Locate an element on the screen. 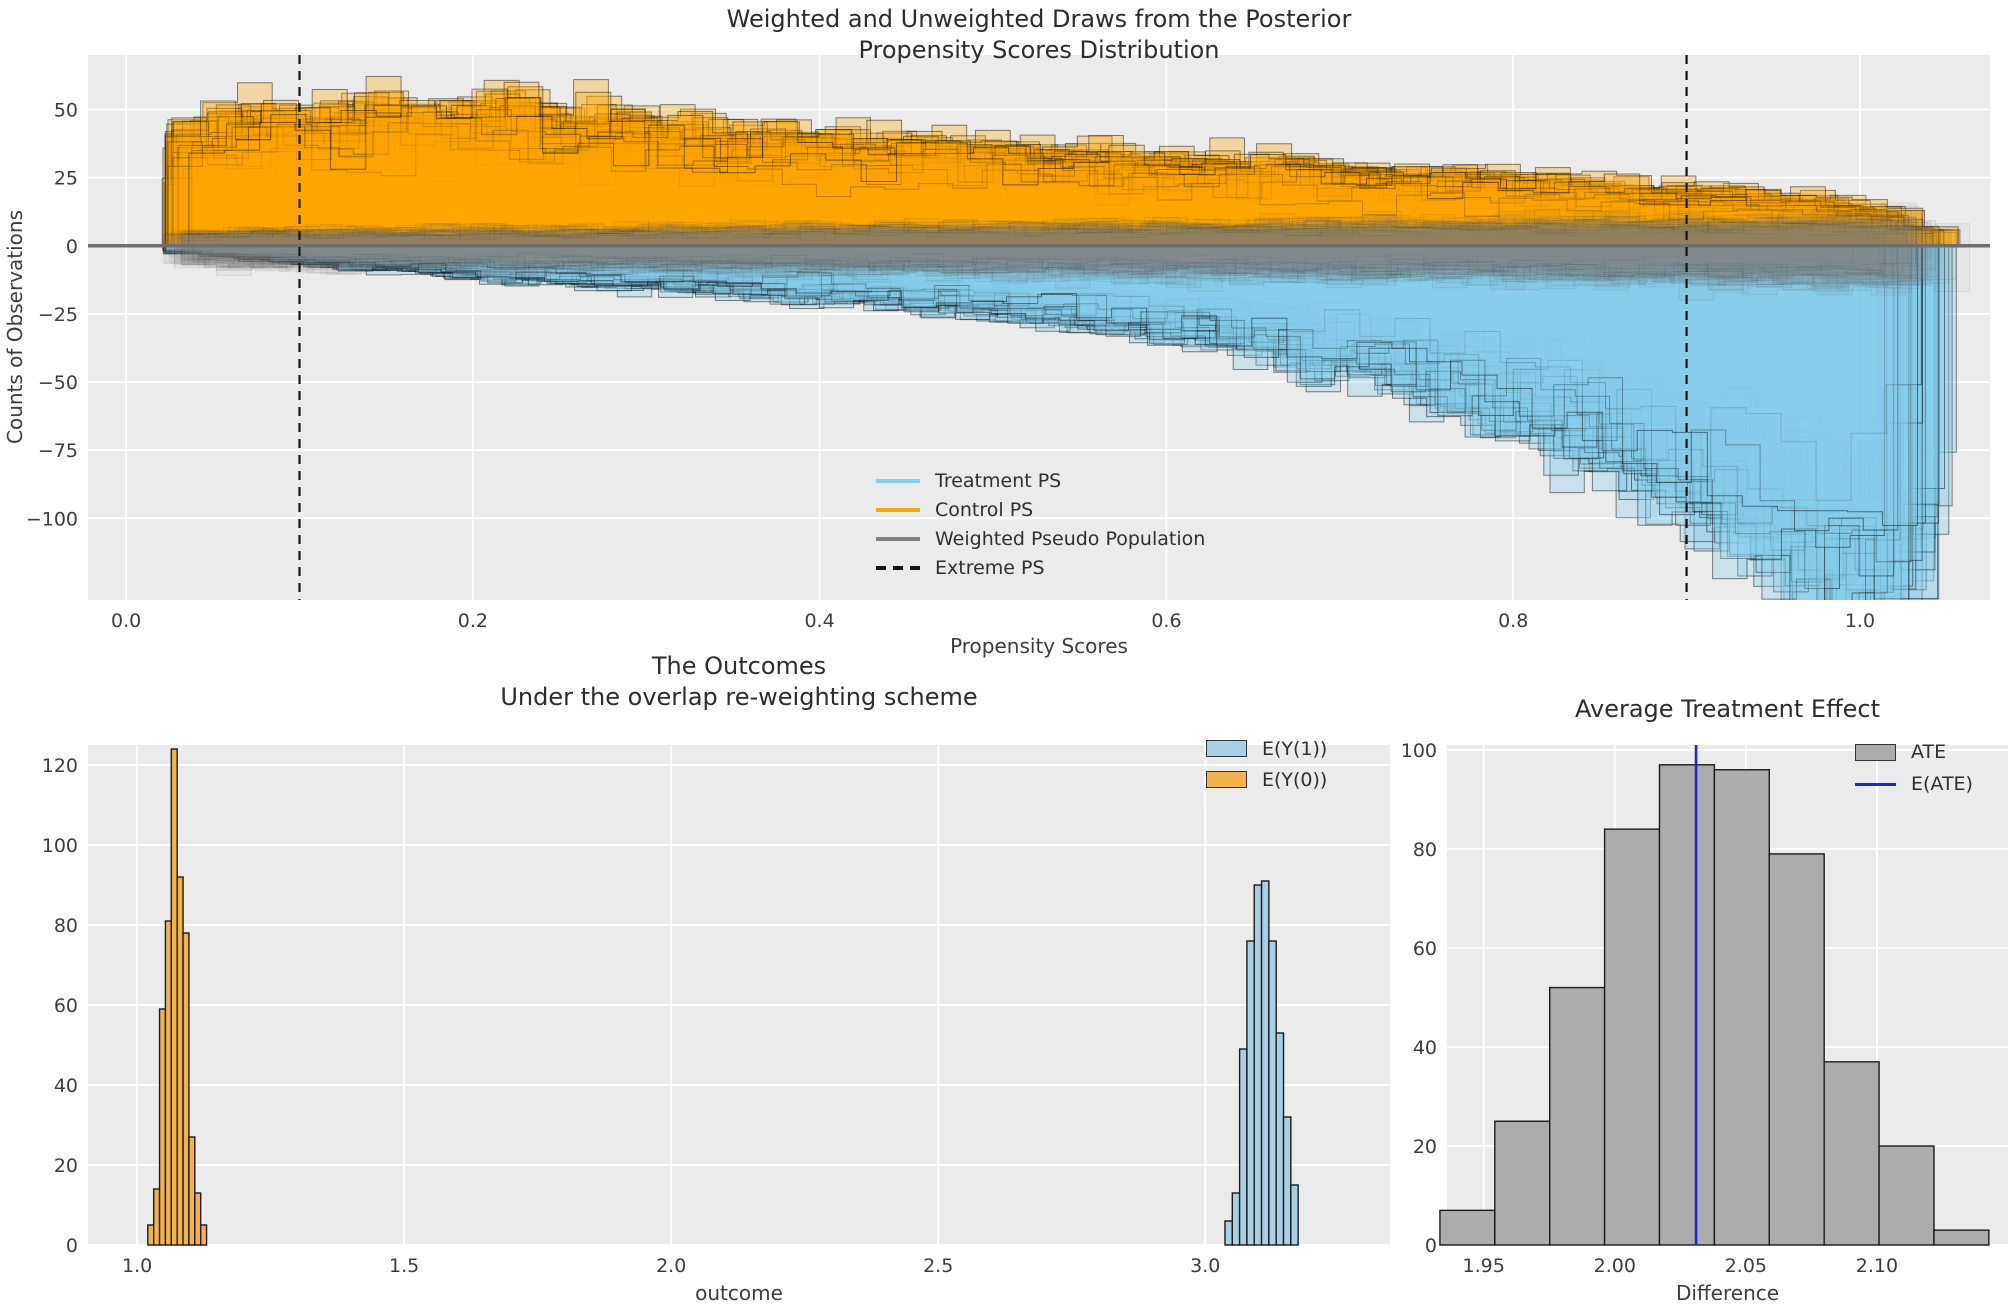 The height and width of the screenshot is (1311, 2011). legend-item-treatment-ps: Treatment PS is located at coordinates (1040, 480).